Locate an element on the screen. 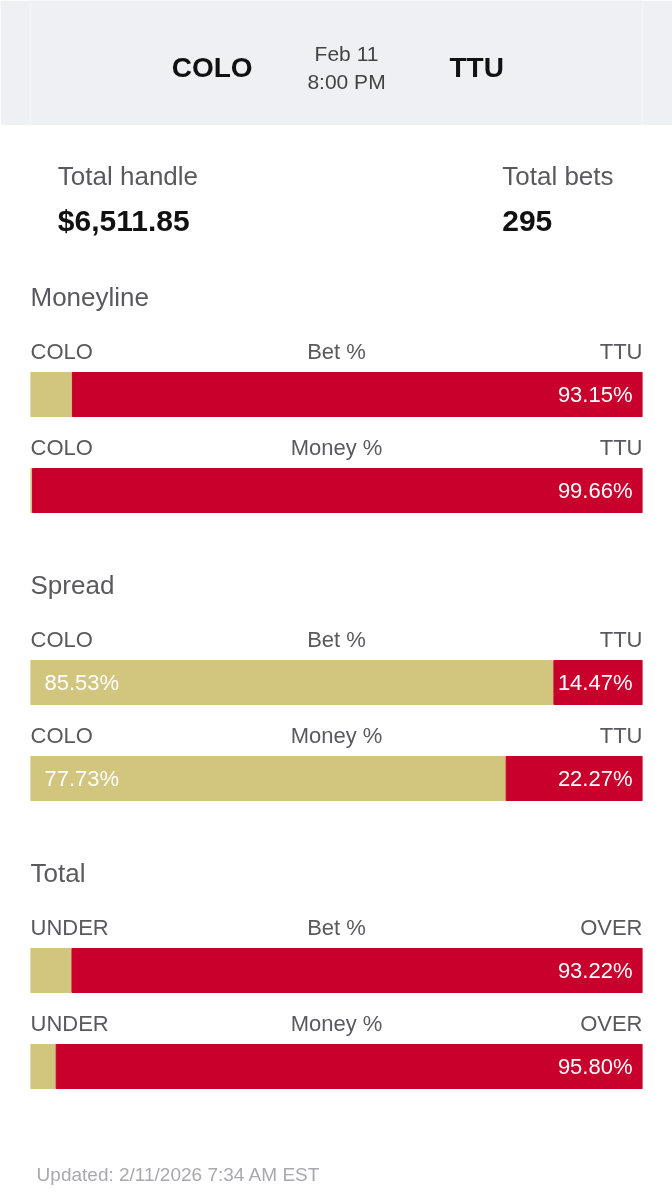 This screenshot has width=672, height=1200. text: Feb 11 is located at coordinates (346, 53).